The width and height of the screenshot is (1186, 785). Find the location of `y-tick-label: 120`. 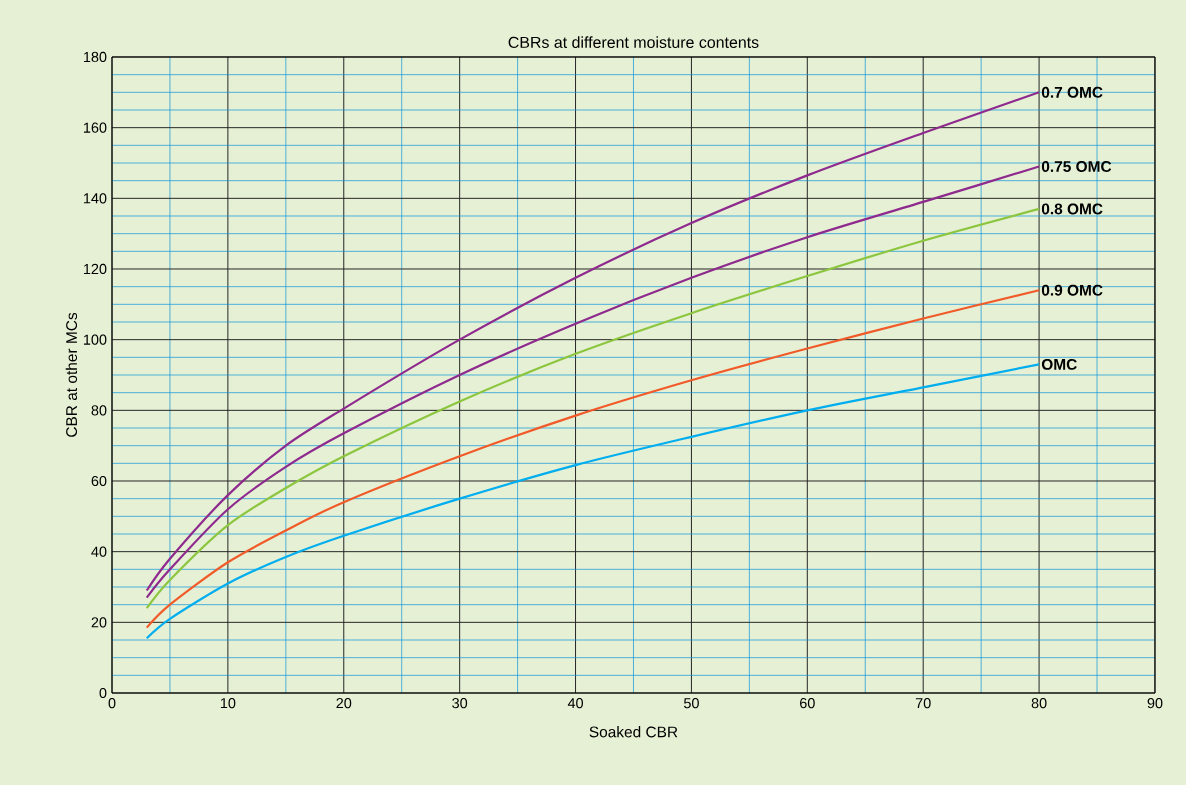

y-tick-label: 120 is located at coordinates (95, 269).